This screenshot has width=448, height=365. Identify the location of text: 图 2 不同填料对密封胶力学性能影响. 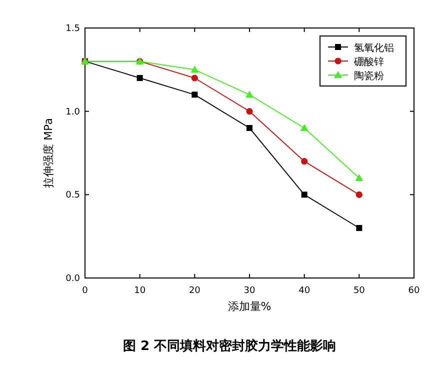
(229, 346).